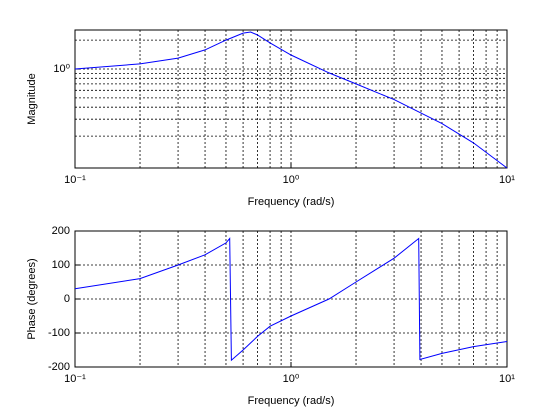 This screenshot has width=560, height=420. What do you see at coordinates (59, 333) in the screenshot?
I see `y-tick-label: -100` at bounding box center [59, 333].